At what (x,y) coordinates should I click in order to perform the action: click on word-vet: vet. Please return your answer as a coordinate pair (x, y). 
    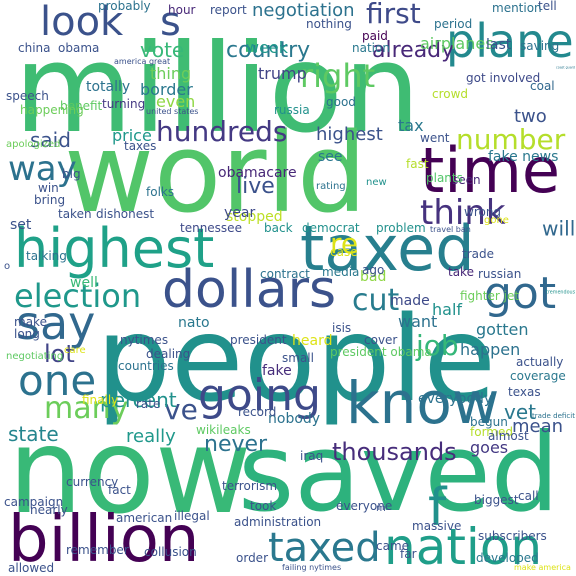
    Looking at the image, I should click on (520, 412).